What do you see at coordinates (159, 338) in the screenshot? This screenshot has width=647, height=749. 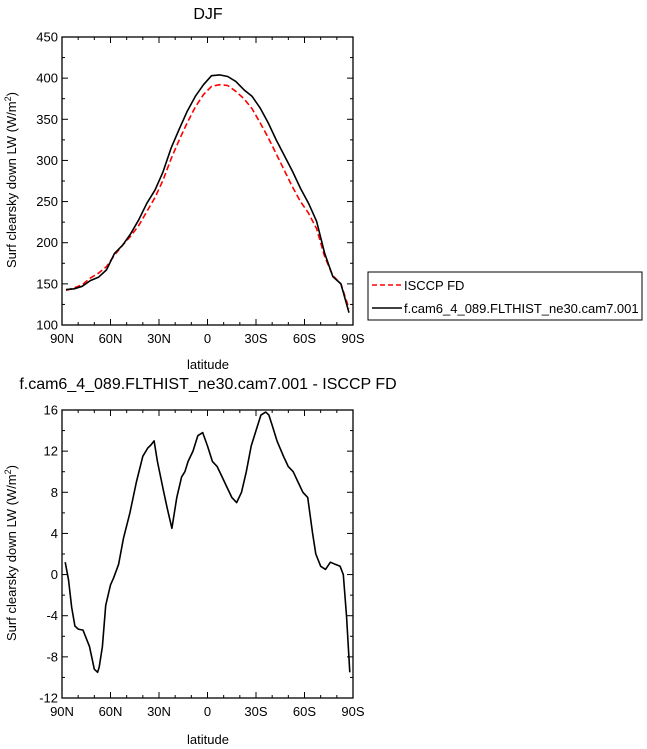 I see `top-x-tick-label: 30N` at bounding box center [159, 338].